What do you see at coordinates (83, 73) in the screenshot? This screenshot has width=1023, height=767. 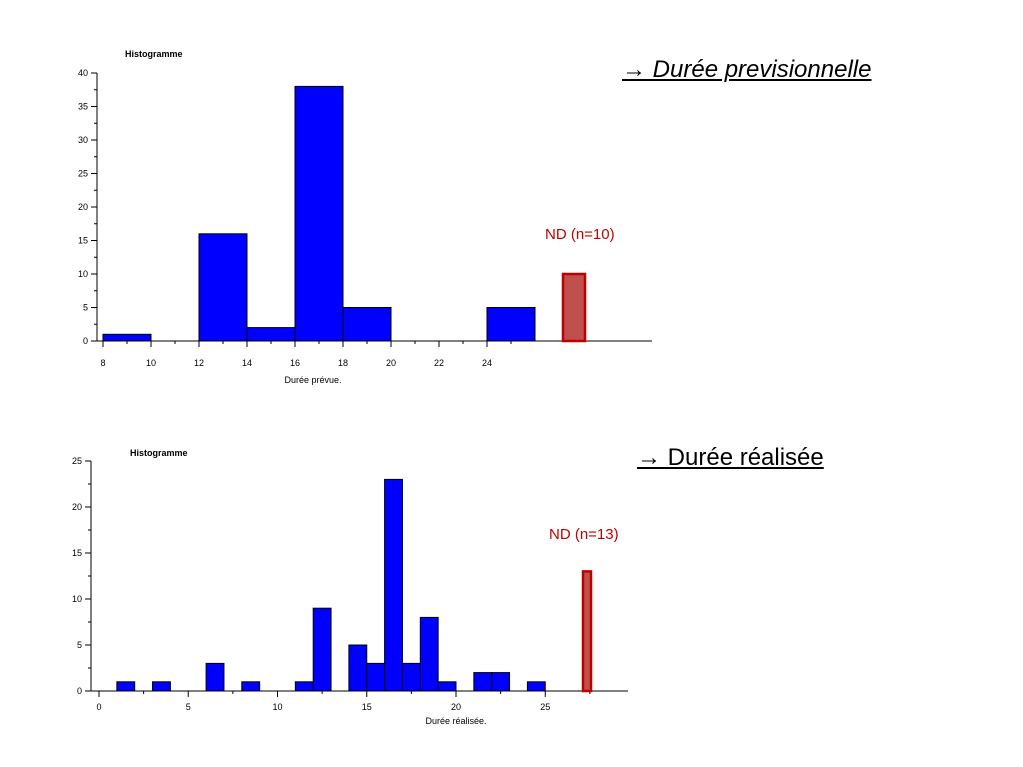 I see `chart1-y-tick-label: 40` at bounding box center [83, 73].